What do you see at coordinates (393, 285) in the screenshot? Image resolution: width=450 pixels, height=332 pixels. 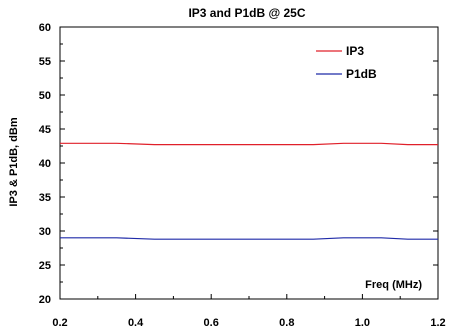 I see `frequency-annotation: Freq (MHz)` at bounding box center [393, 285].